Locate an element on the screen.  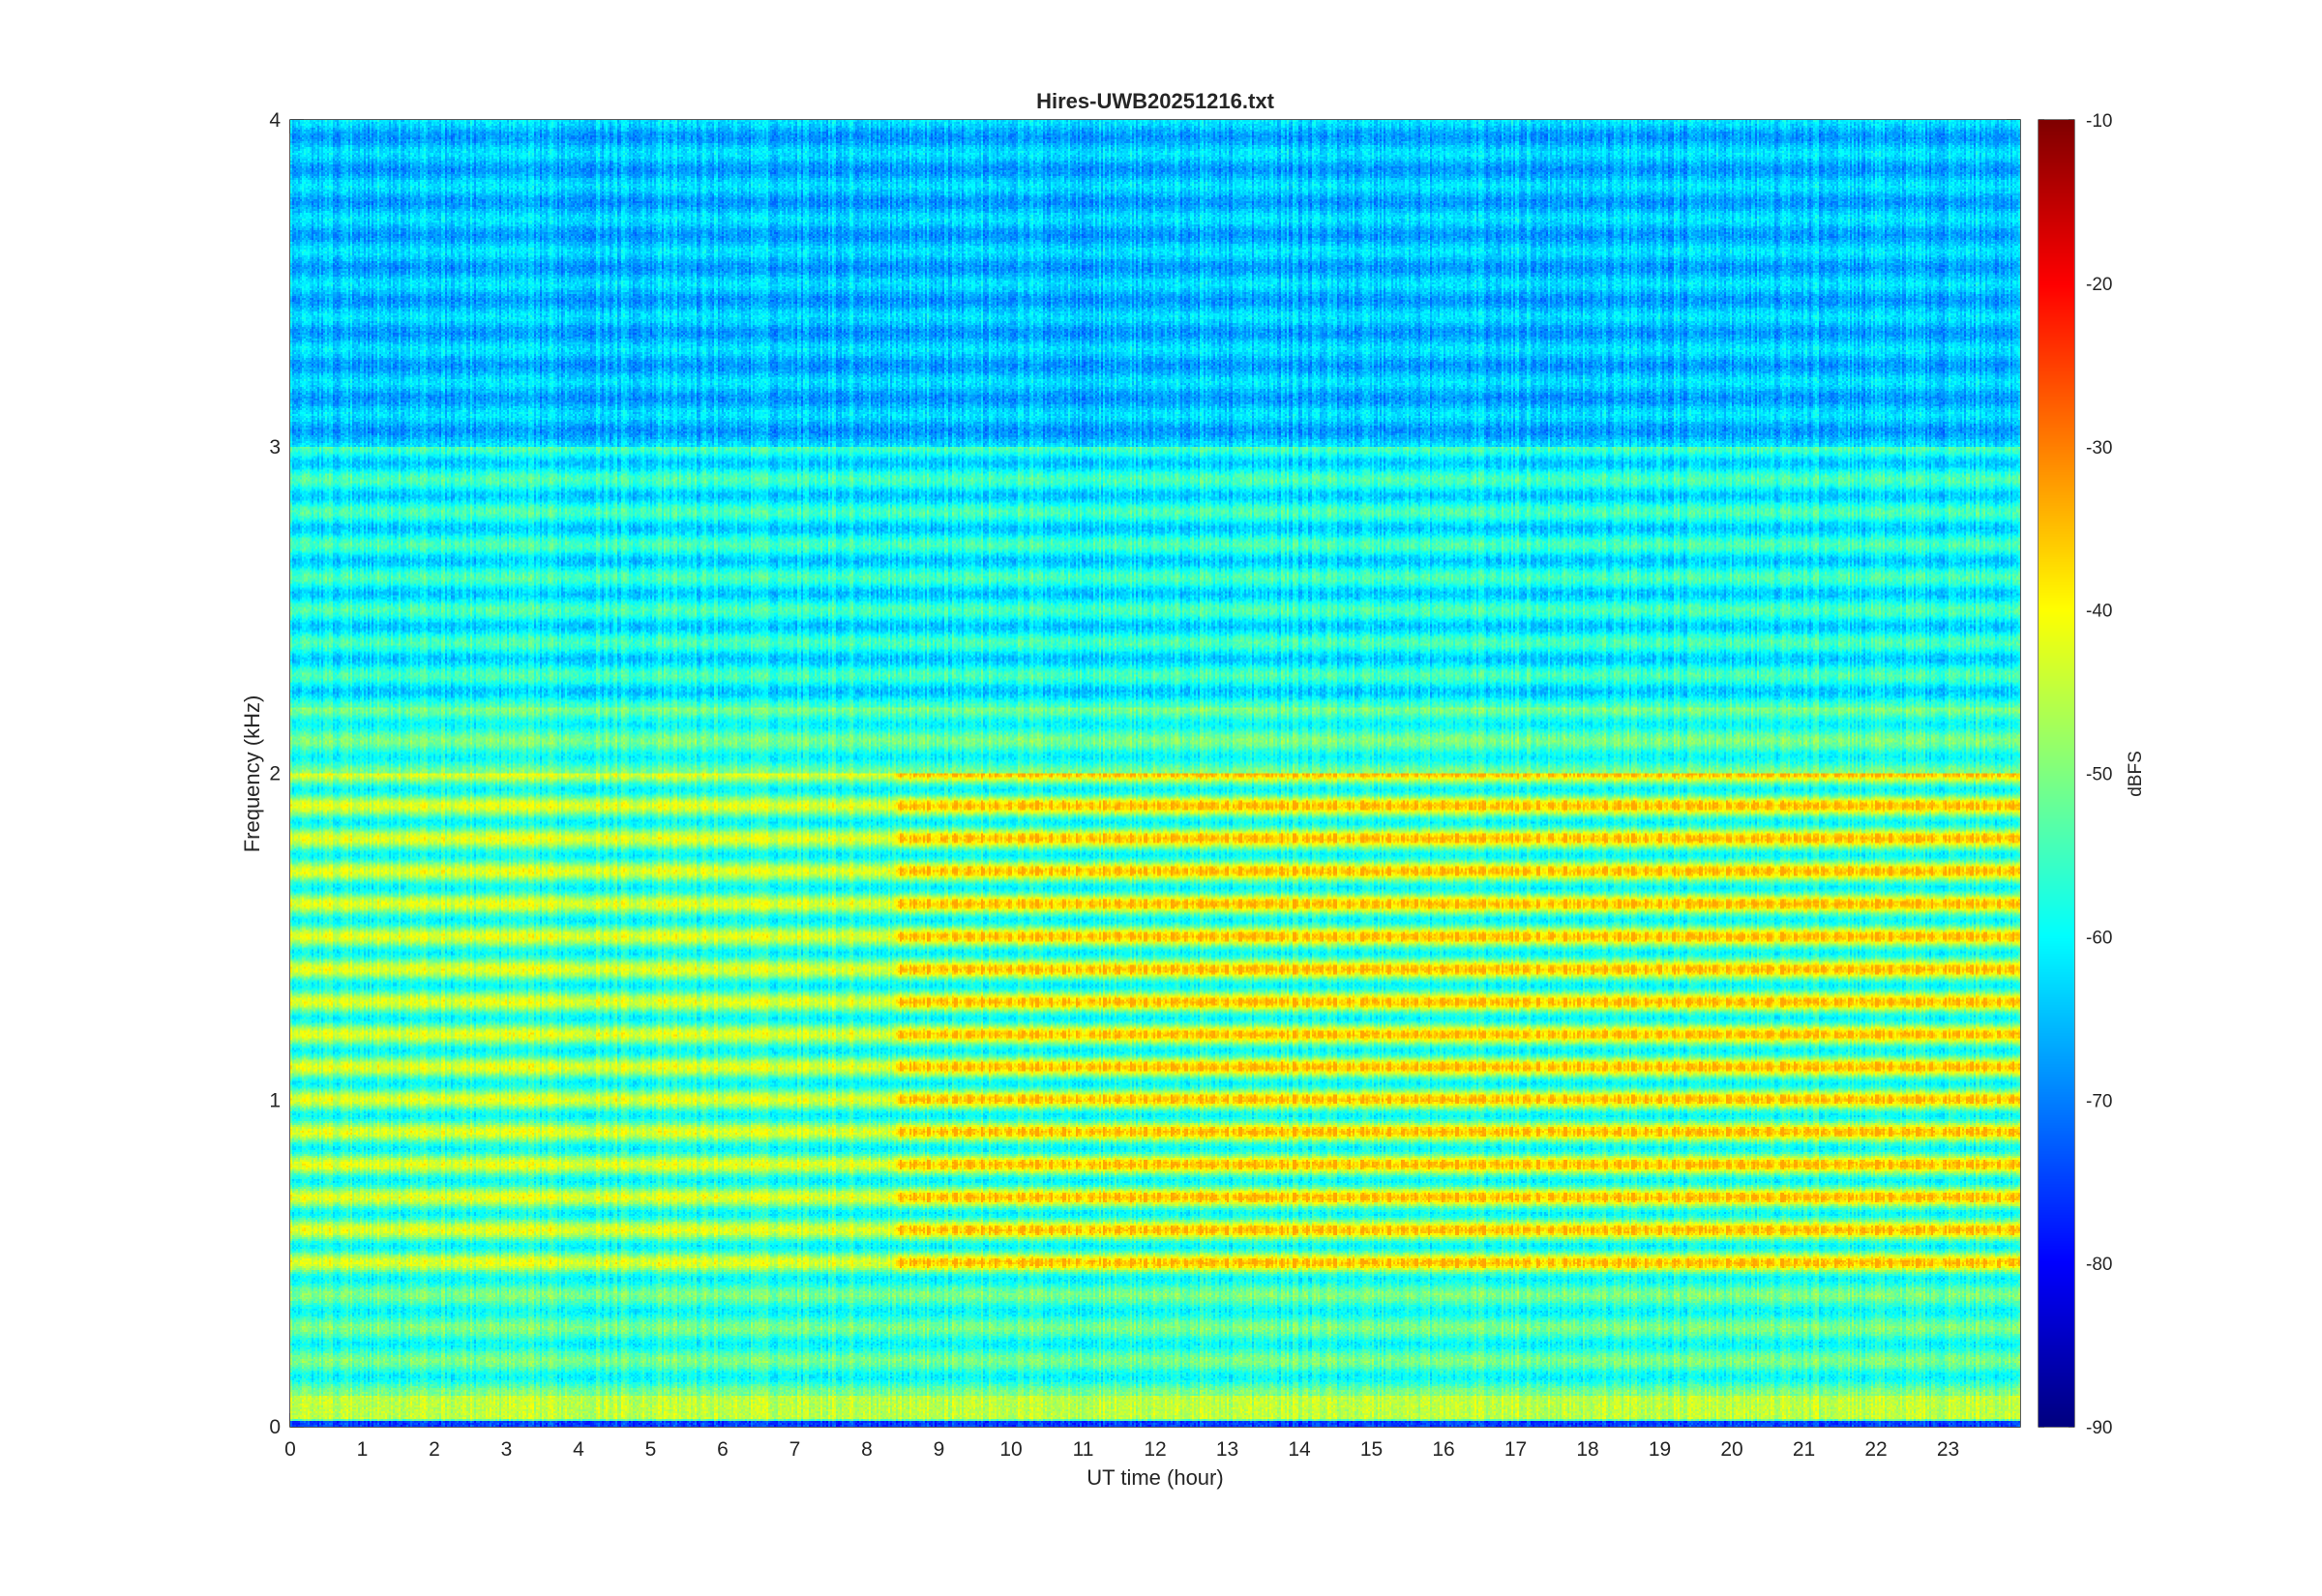
chart-title: Hires-UWB20251216.txt is located at coordinates (1155, 101).